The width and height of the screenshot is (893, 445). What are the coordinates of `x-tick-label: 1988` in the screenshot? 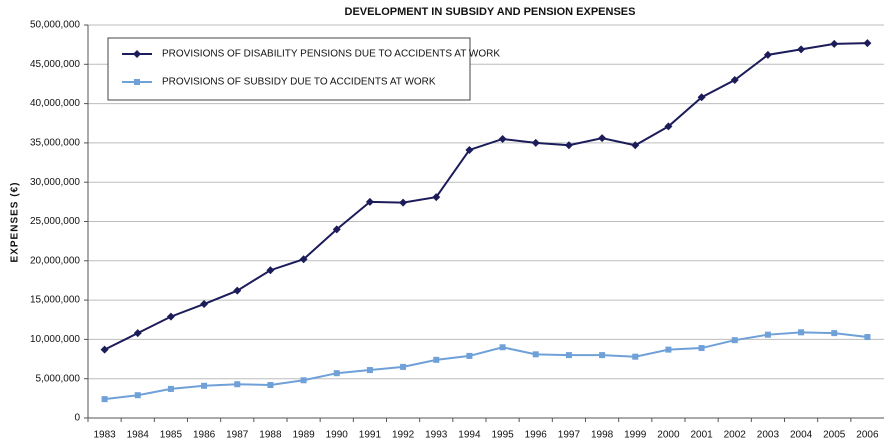 It's located at (270, 435).